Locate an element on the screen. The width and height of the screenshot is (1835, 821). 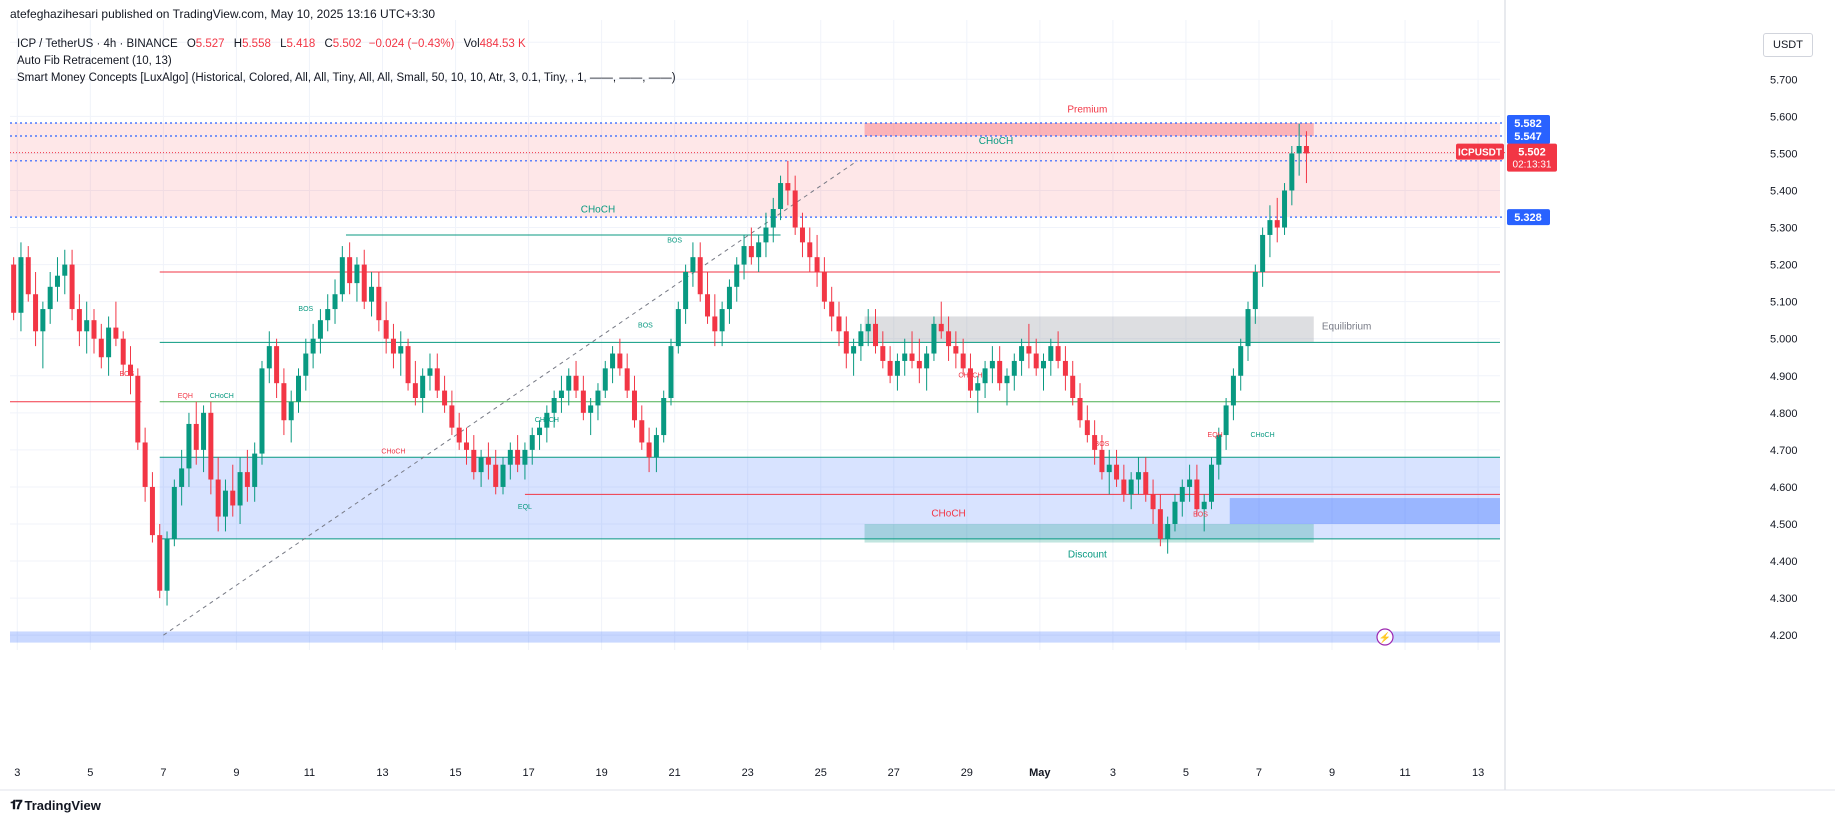
tradingview-logo-icon: 𝟏𝟕 is located at coordinates (16, 804).